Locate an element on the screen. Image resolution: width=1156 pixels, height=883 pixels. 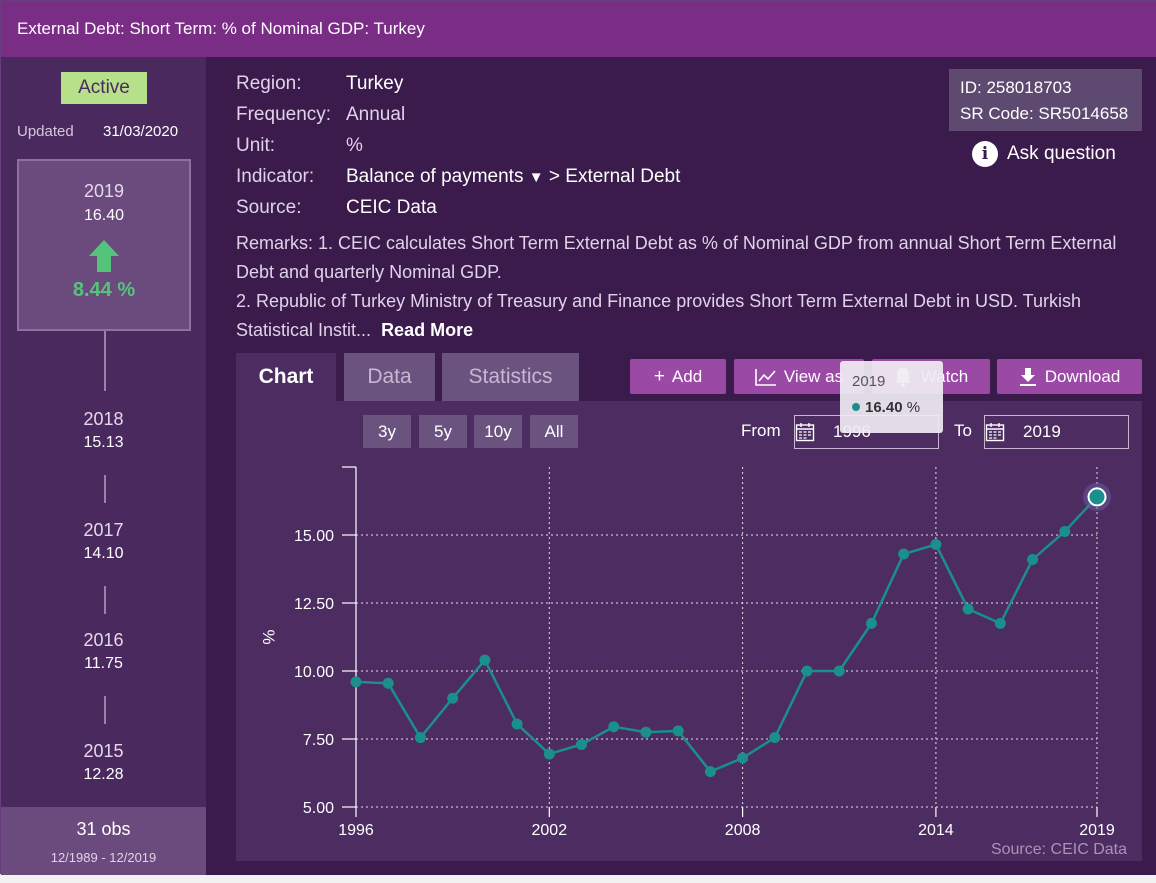
line-chart-icon is located at coordinates (765, 377).